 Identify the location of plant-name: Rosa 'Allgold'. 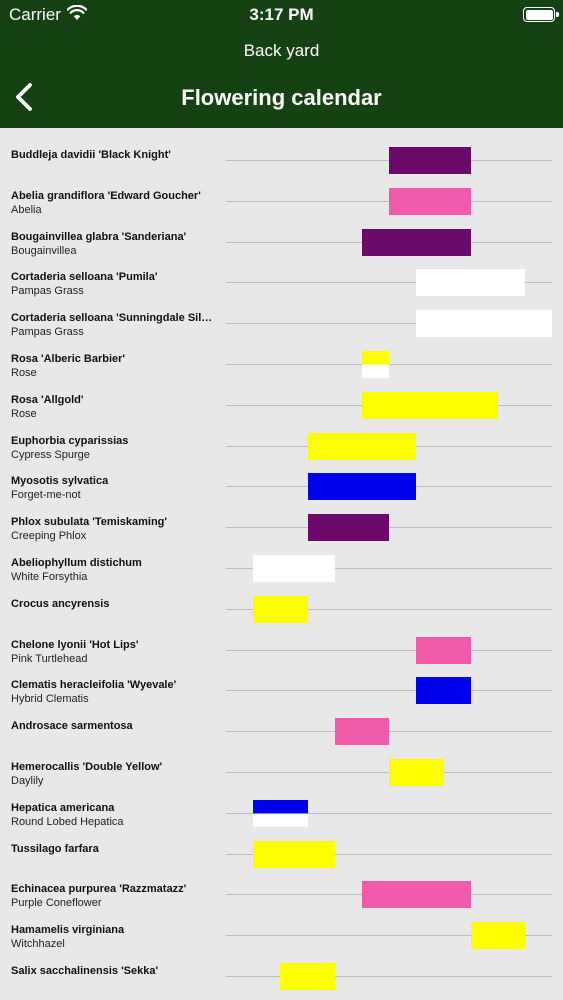
(47, 399).